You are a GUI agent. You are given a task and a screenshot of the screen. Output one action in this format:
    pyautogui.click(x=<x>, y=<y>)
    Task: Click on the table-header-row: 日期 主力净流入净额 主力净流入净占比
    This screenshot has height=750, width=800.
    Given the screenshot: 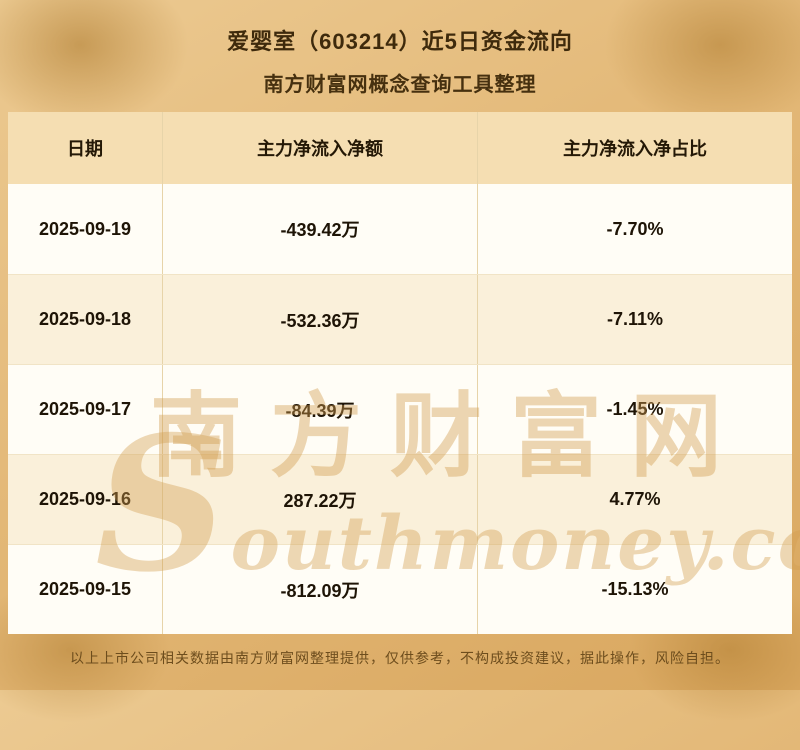 What is the action you would take?
    pyautogui.click(x=400, y=148)
    